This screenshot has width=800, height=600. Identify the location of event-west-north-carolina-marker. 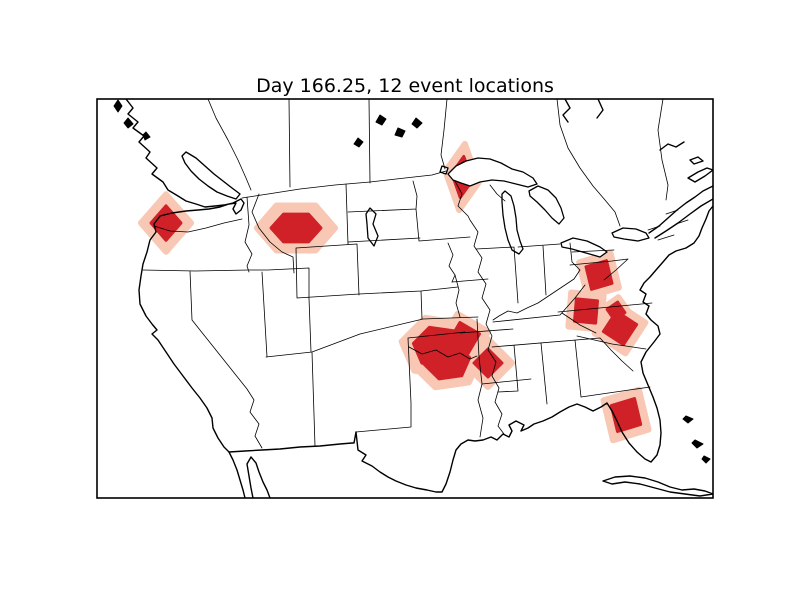
(586, 311).